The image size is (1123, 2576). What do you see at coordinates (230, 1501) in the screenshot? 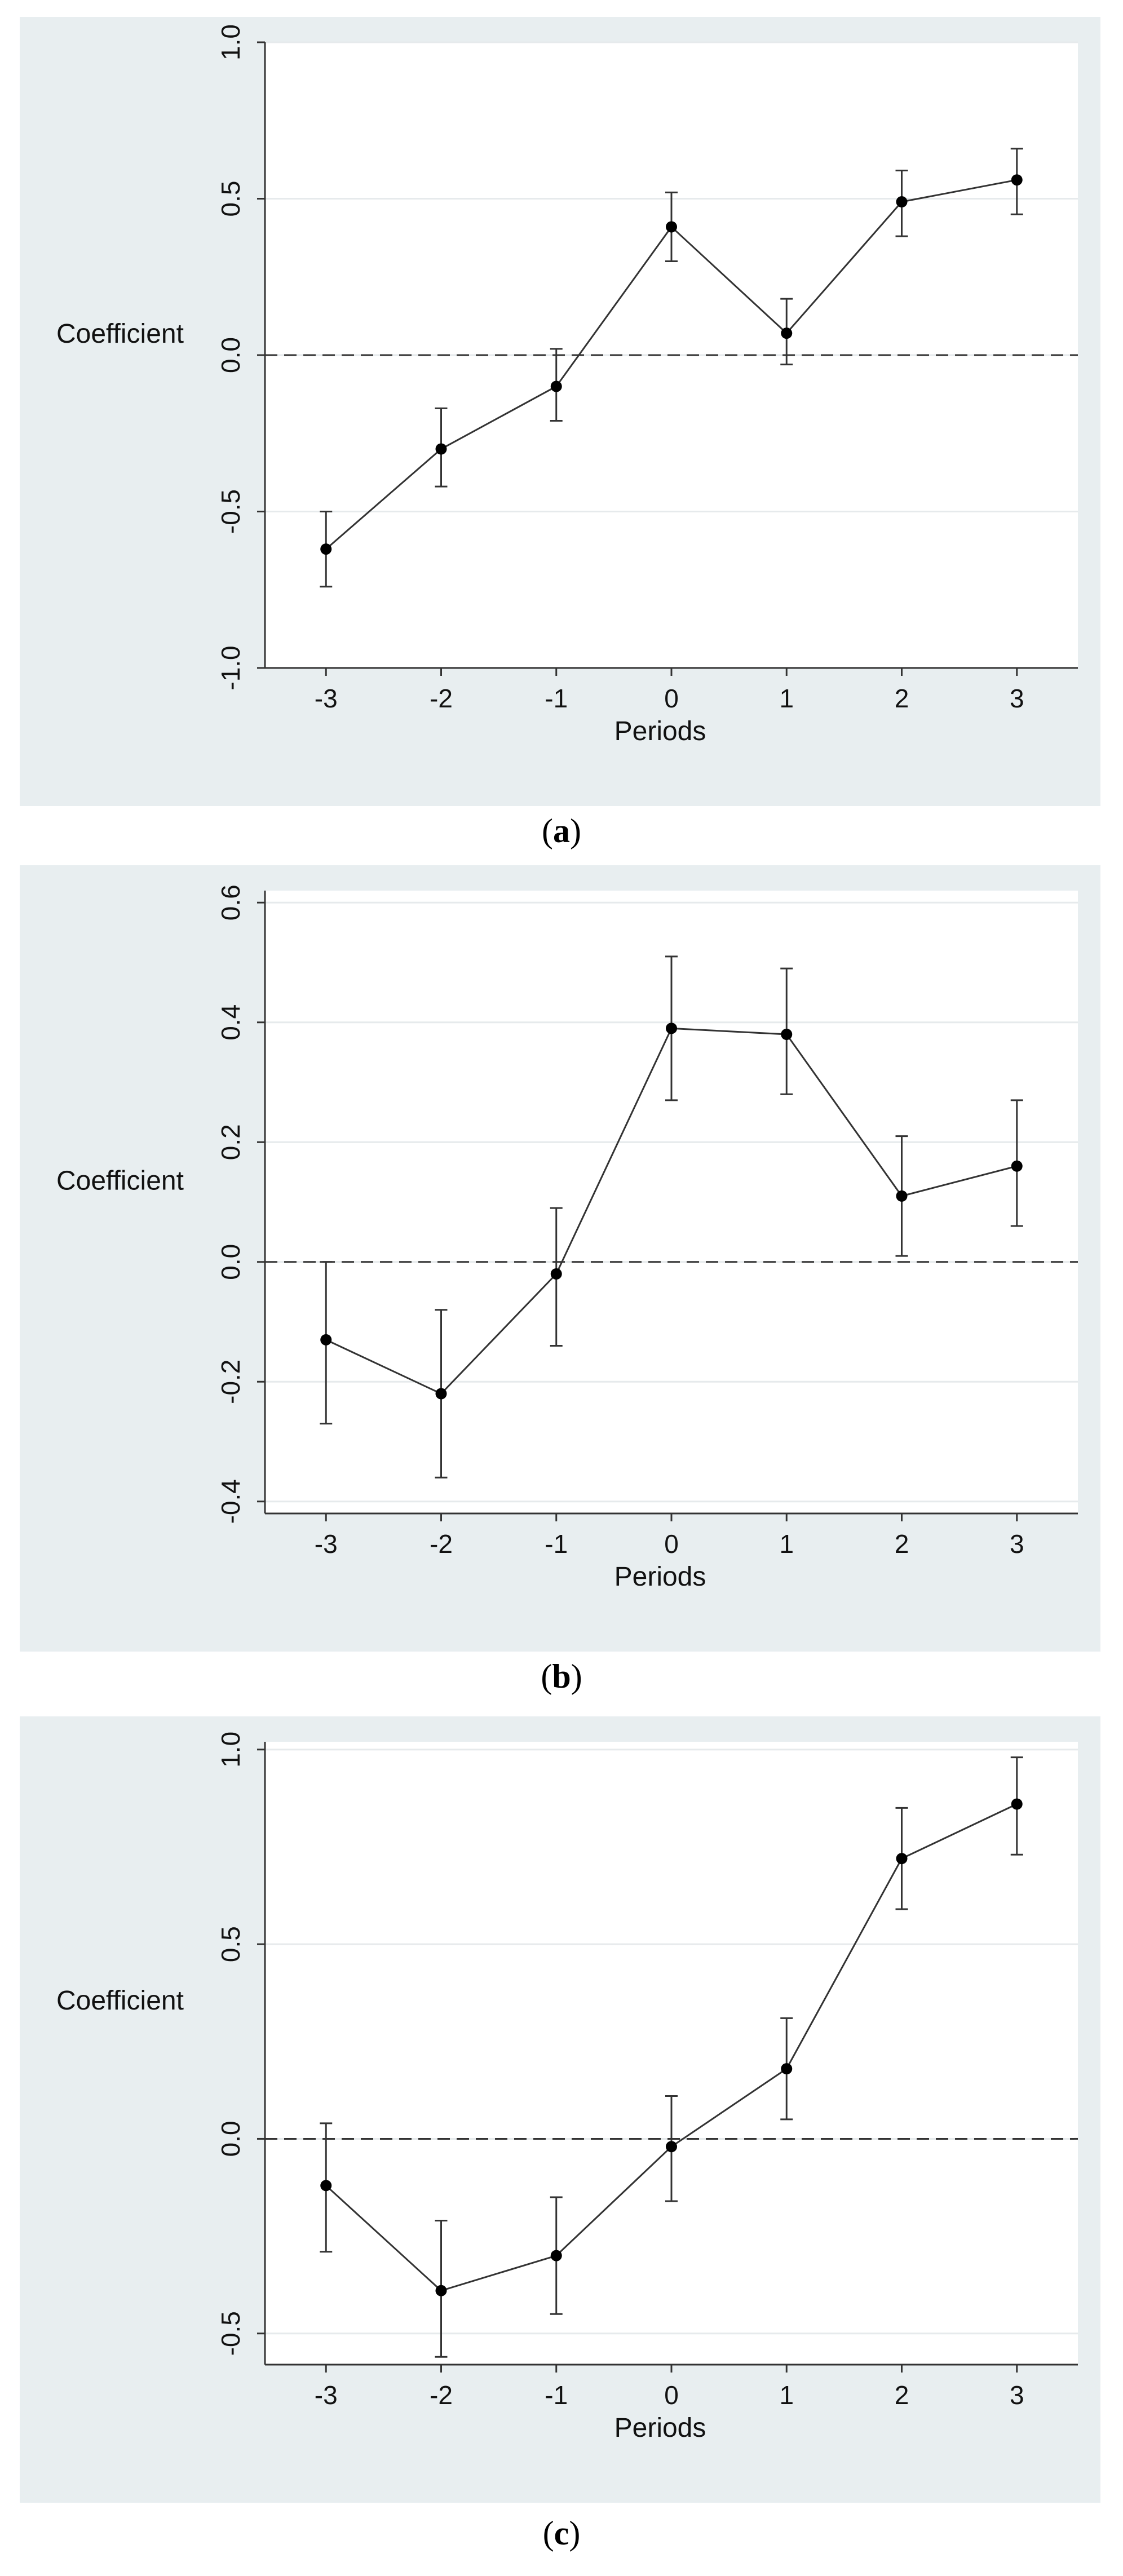
I see `y-tick-label: -0.4` at bounding box center [230, 1501].